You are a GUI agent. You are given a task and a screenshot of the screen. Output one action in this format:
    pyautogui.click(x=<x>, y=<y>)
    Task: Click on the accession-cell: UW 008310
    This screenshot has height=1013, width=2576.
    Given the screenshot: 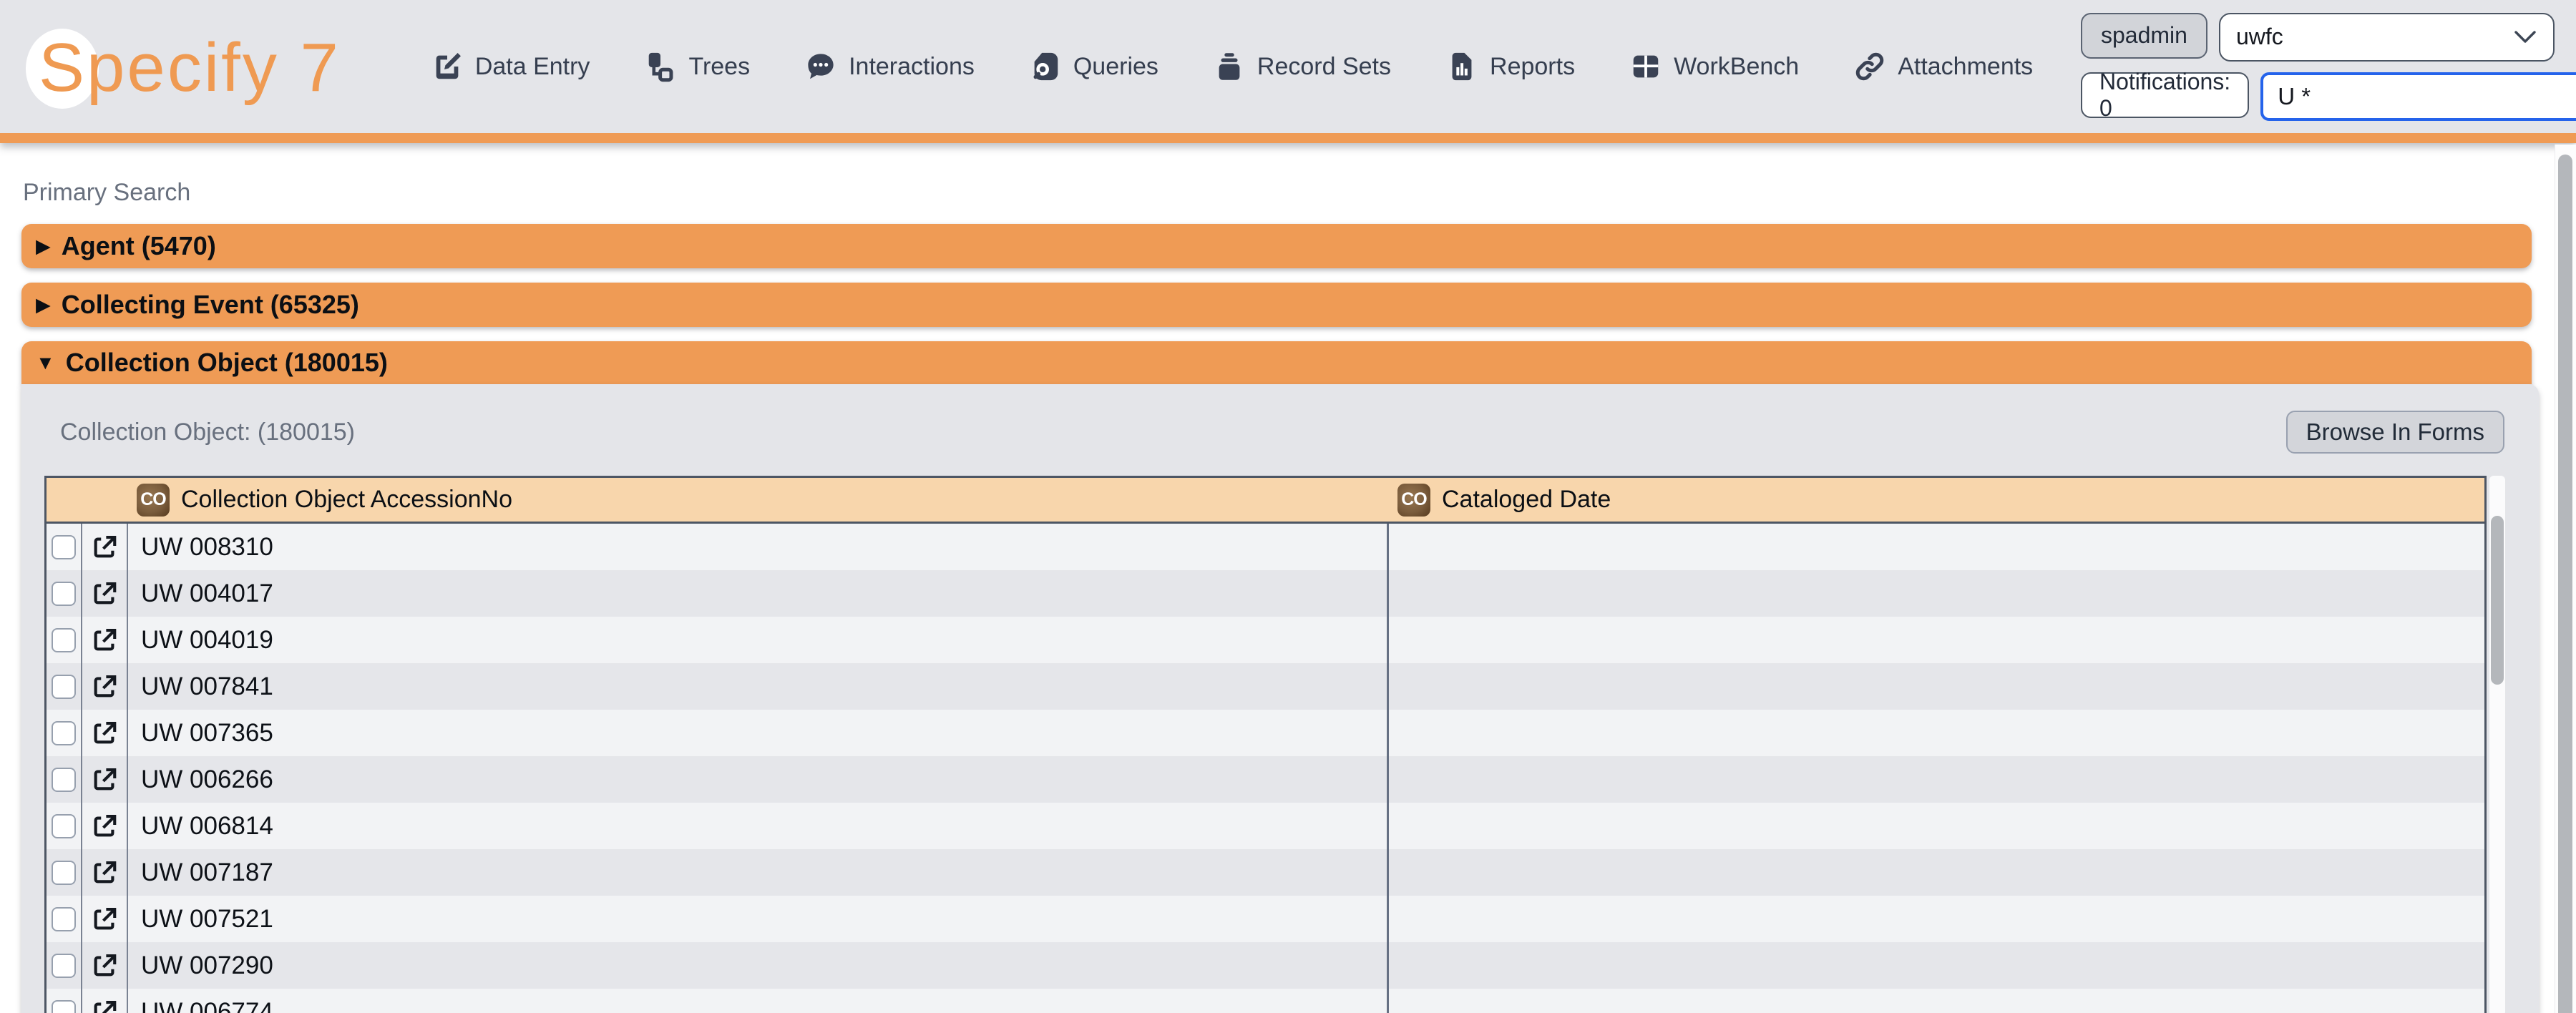 What is the action you would take?
    pyautogui.click(x=758, y=547)
    